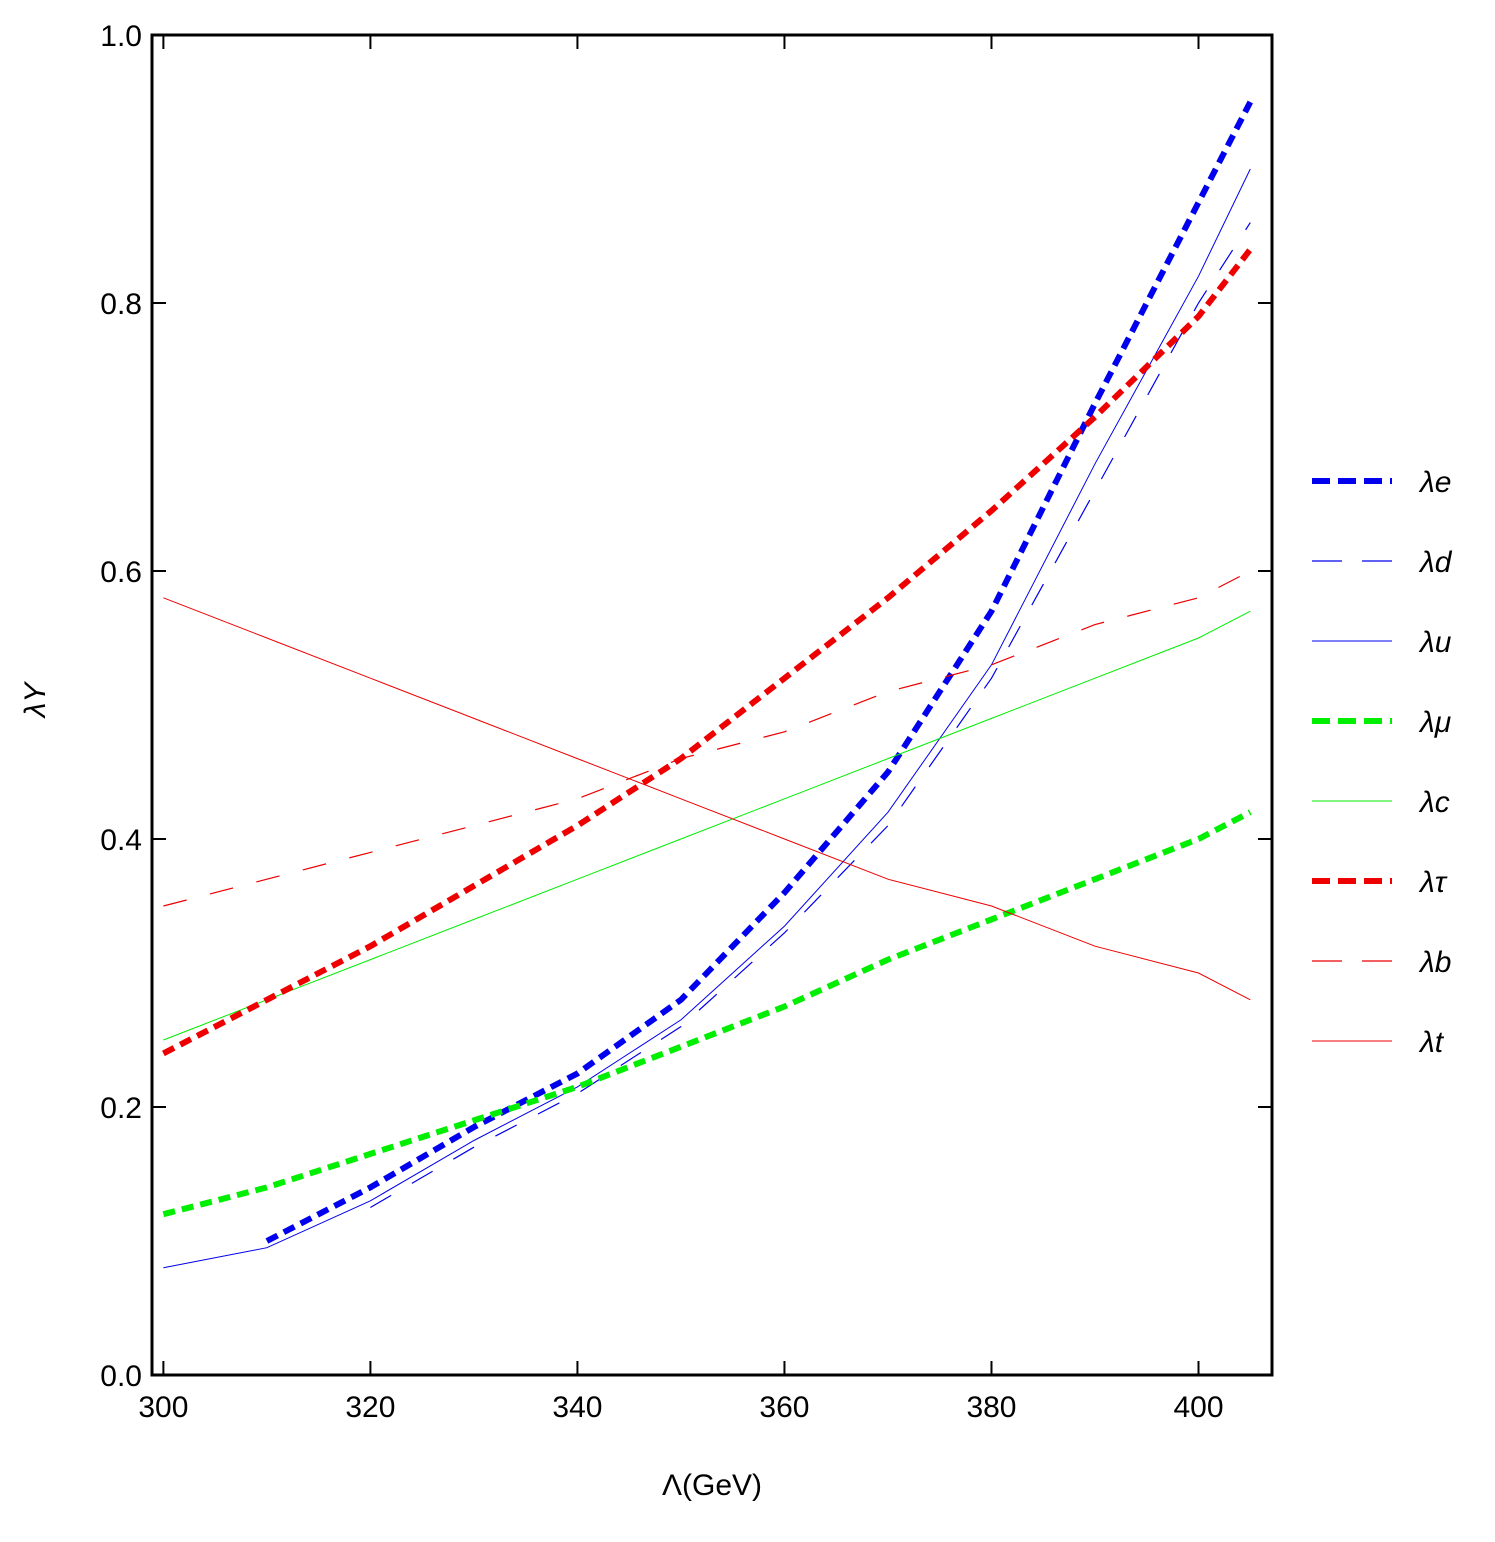 This screenshot has width=1495, height=1542. What do you see at coordinates (121, 1376) in the screenshot?
I see `y-tick-label: 0.0` at bounding box center [121, 1376].